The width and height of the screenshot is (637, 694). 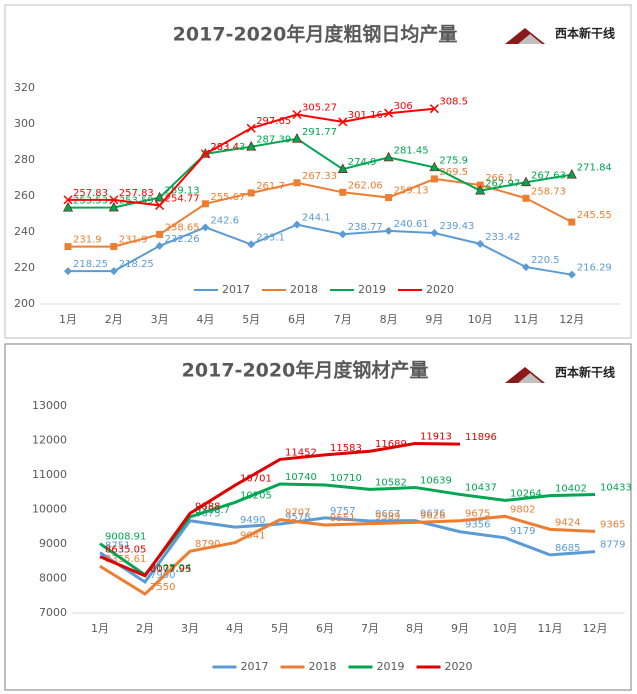 What do you see at coordinates (342, 518) in the screenshot?
I see `data-label: 9551` at bounding box center [342, 518].